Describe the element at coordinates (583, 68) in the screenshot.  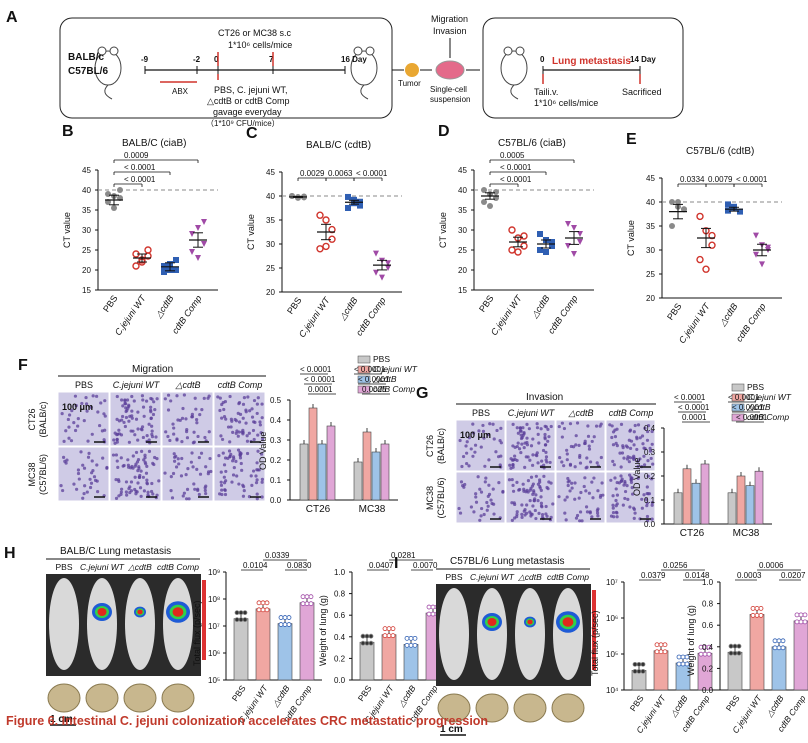
I see `metastasis-box` at that location.